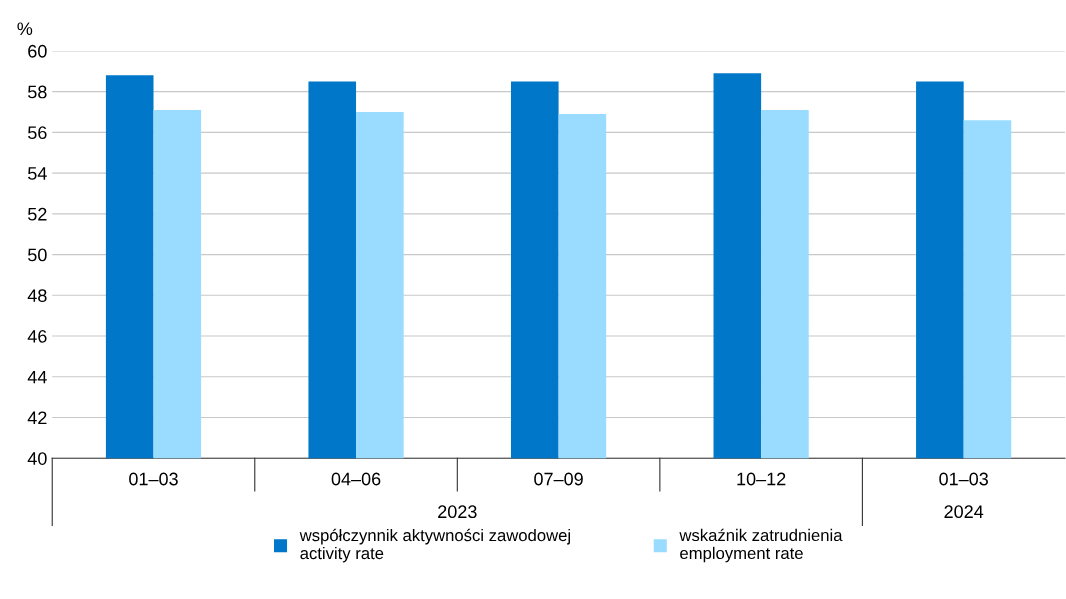 This screenshot has width=1066, height=599. What do you see at coordinates (37, 92) in the screenshot?
I see `y-tick-label: 58` at bounding box center [37, 92].